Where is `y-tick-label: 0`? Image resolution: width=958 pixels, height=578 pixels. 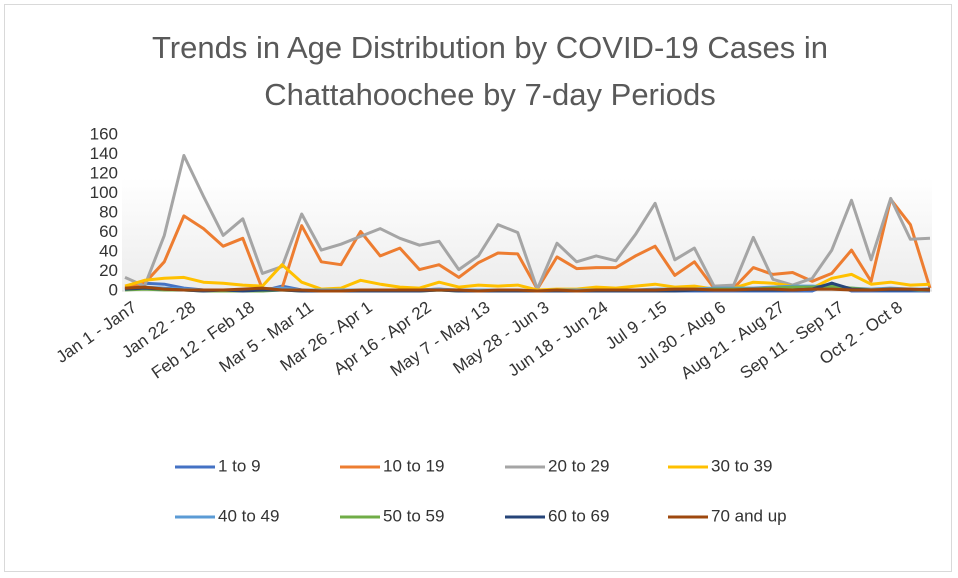
y-tick-label: 0 is located at coordinates (113, 289).